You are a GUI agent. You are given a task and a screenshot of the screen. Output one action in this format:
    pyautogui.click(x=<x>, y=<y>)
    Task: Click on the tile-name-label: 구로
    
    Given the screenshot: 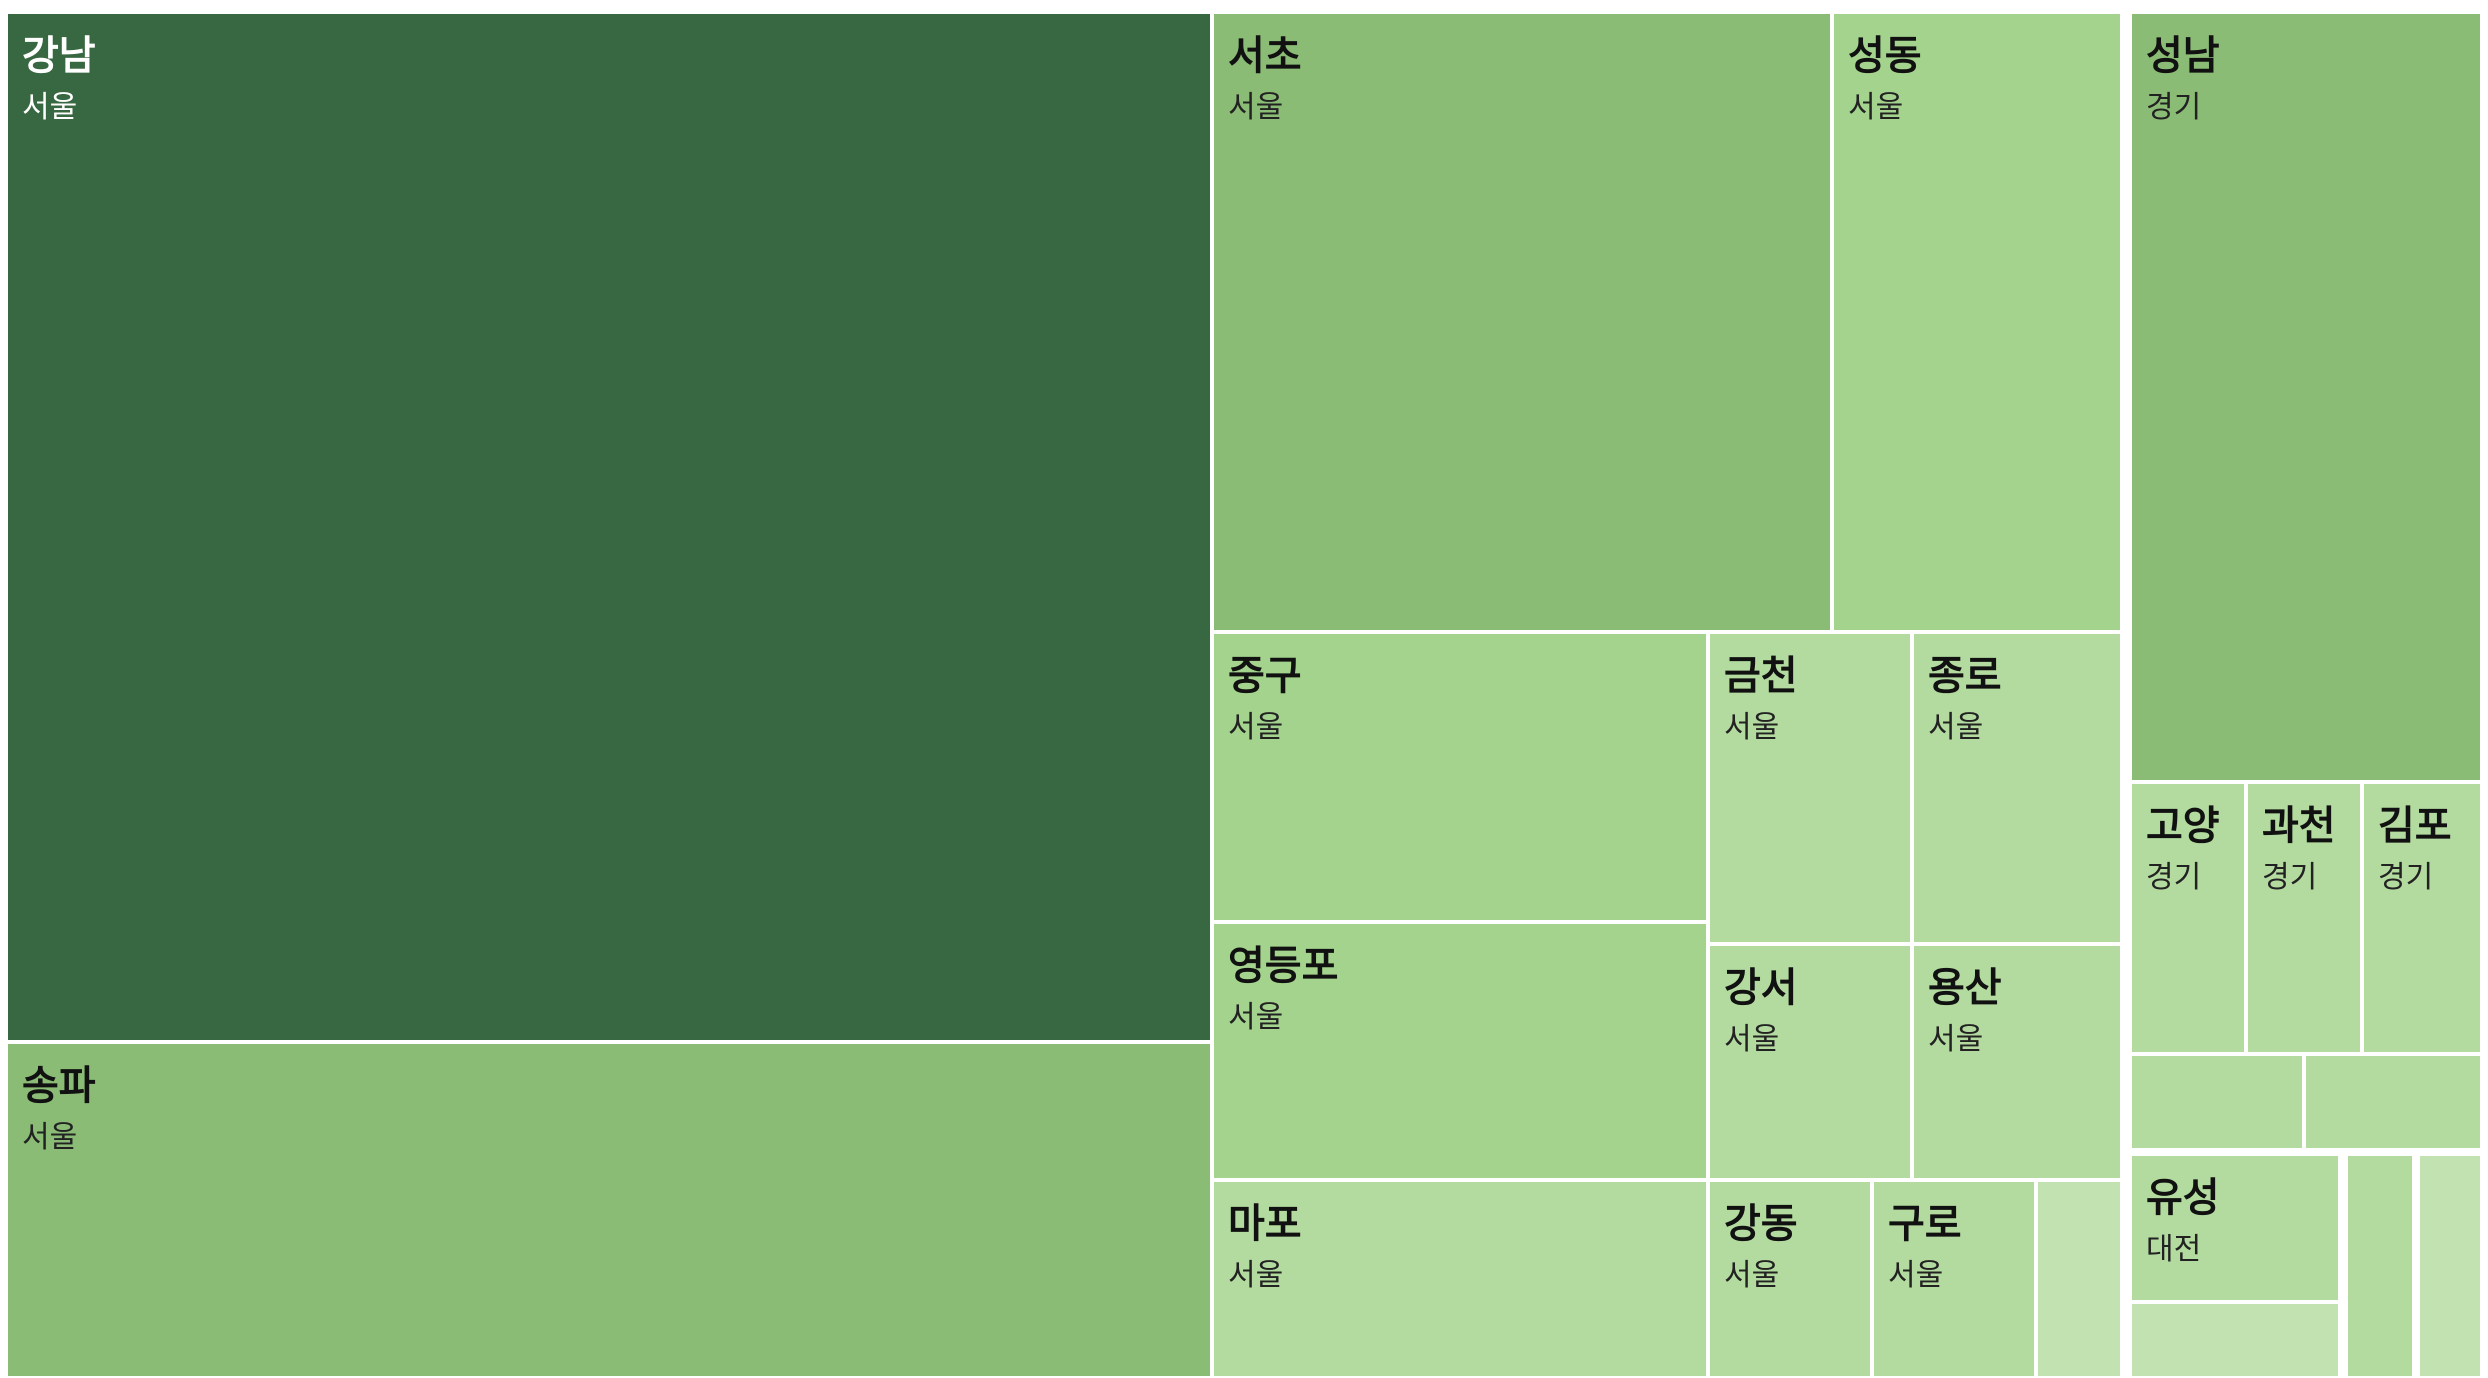 What is the action you would take?
    pyautogui.click(x=1925, y=1224)
    